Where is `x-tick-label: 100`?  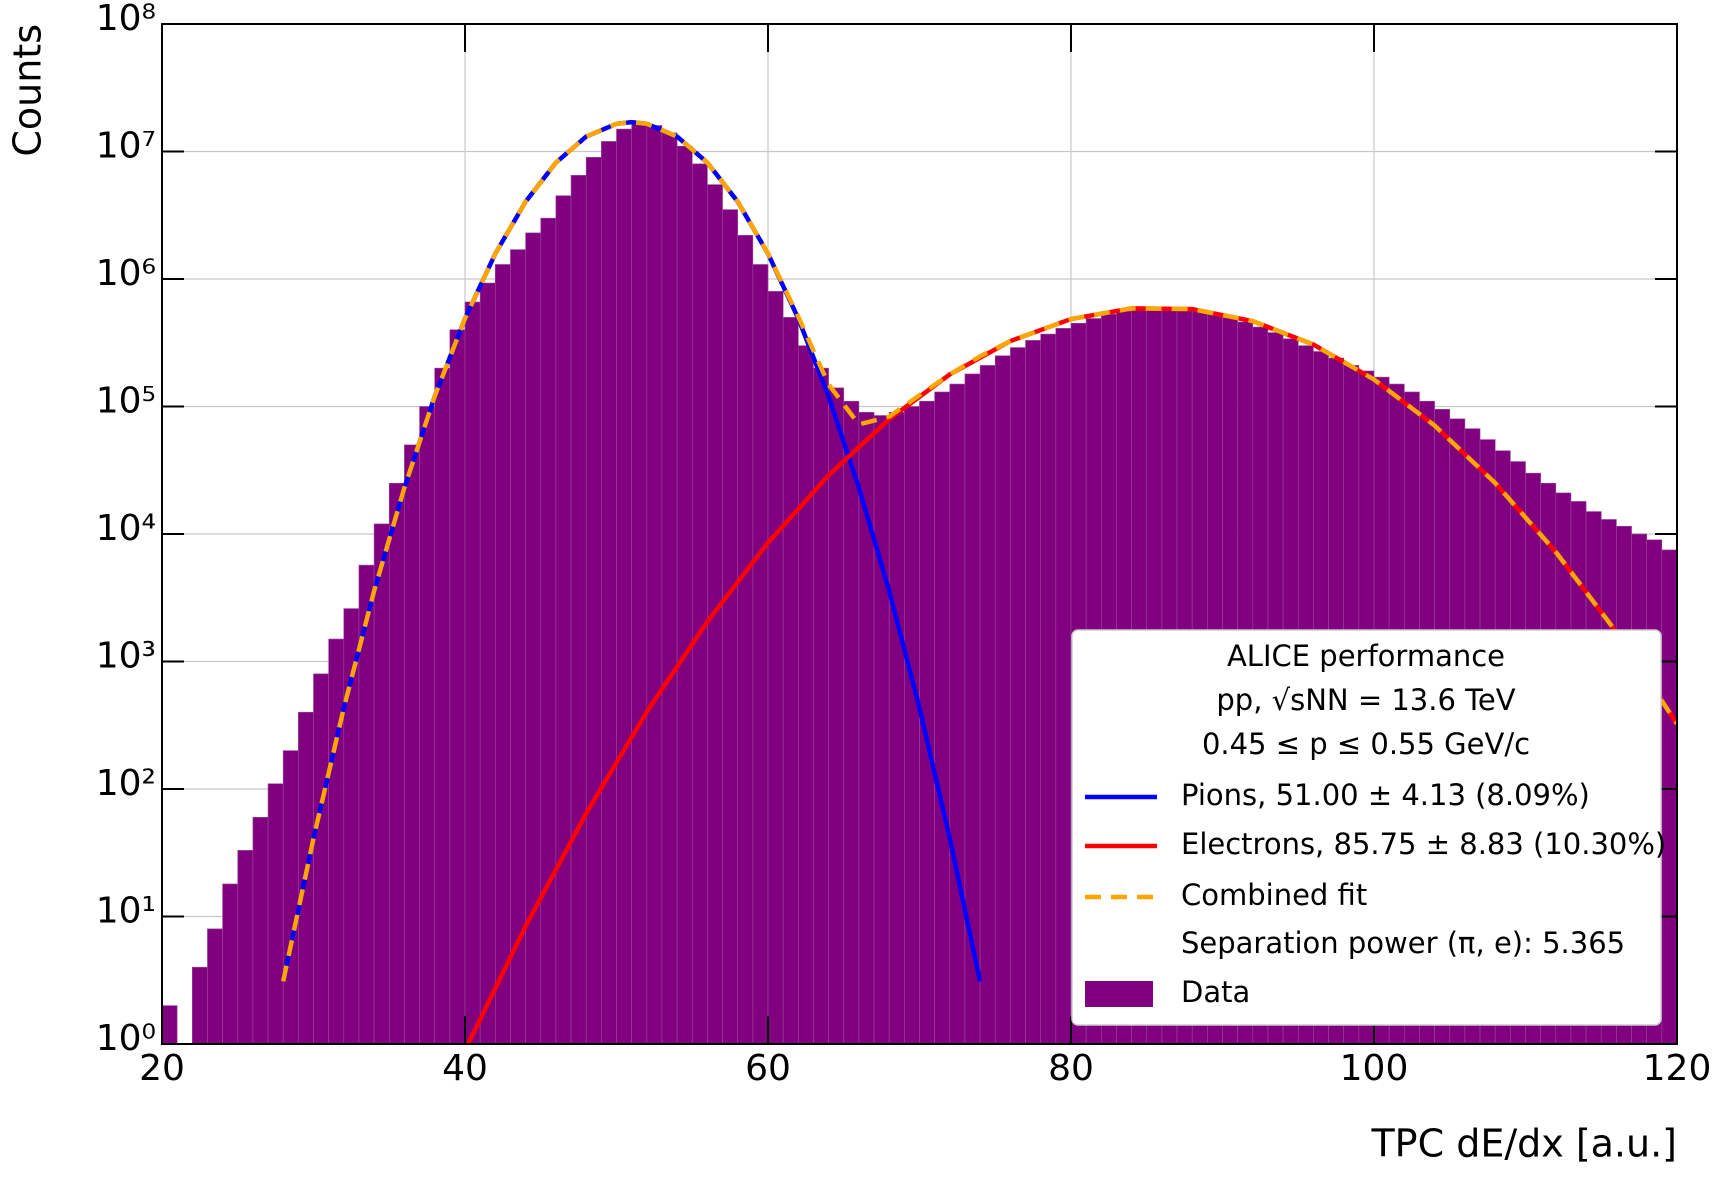 x-tick-label: 100 is located at coordinates (1374, 1068).